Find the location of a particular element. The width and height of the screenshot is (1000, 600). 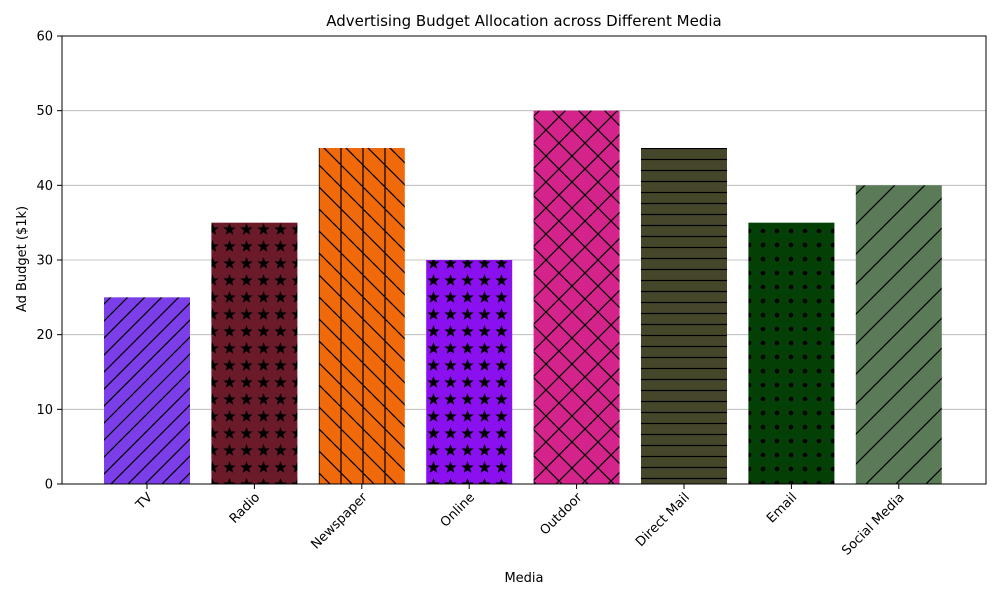

x-axis-title: Media is located at coordinates (523, 578).